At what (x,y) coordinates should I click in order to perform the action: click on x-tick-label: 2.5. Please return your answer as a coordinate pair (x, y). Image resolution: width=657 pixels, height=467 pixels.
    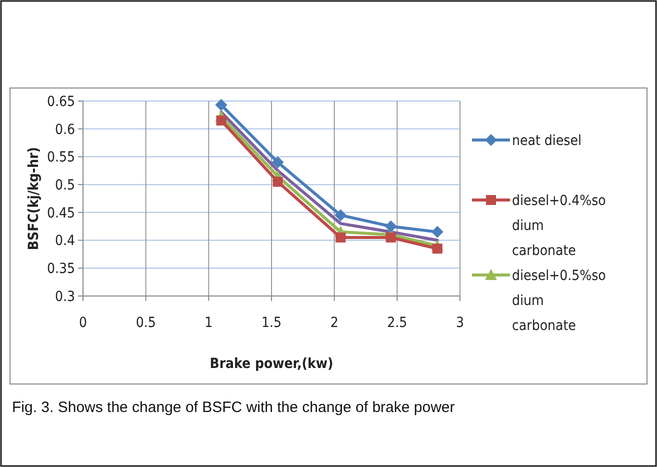
    Looking at the image, I should click on (397, 323).